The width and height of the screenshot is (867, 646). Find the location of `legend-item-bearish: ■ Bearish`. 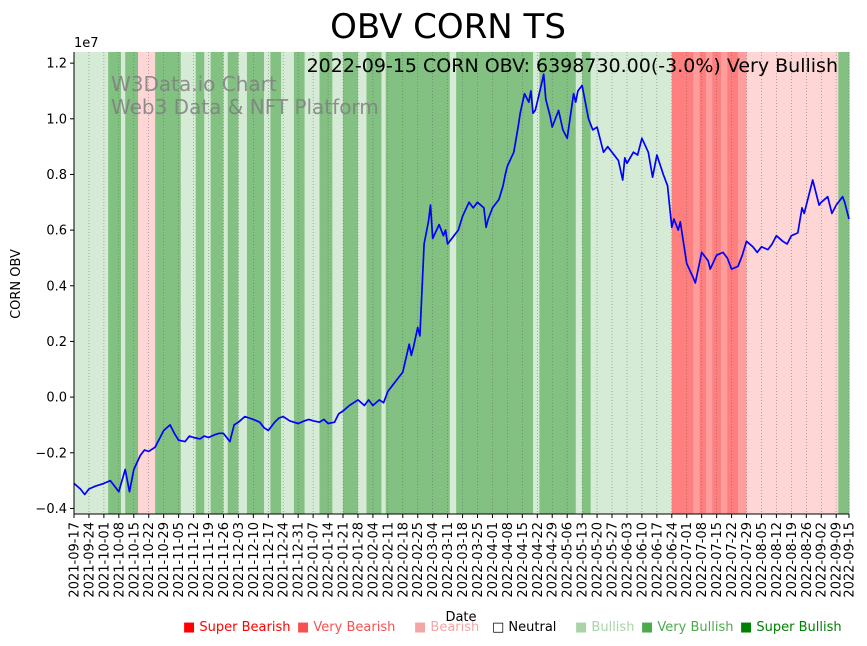

legend-item-bearish: ■ Bearish is located at coordinates (446, 627).